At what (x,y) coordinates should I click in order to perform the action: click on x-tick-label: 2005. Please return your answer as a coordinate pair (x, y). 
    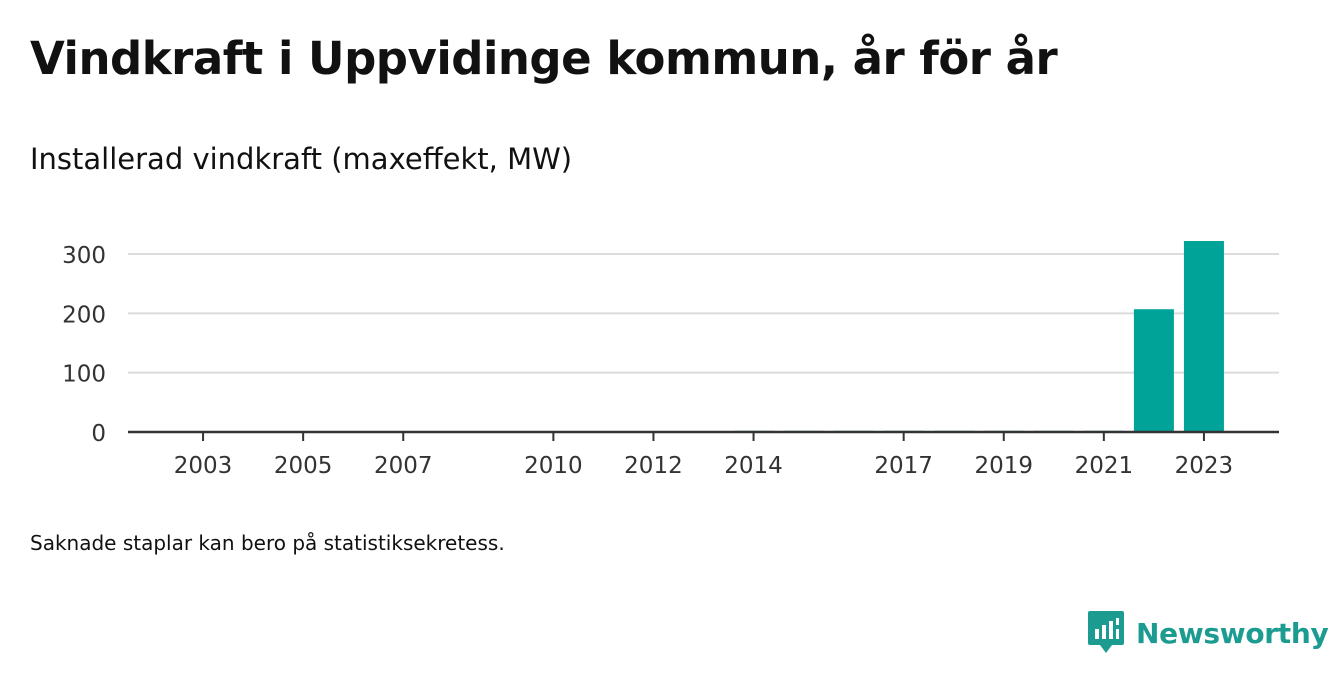
    Looking at the image, I should click on (303, 466).